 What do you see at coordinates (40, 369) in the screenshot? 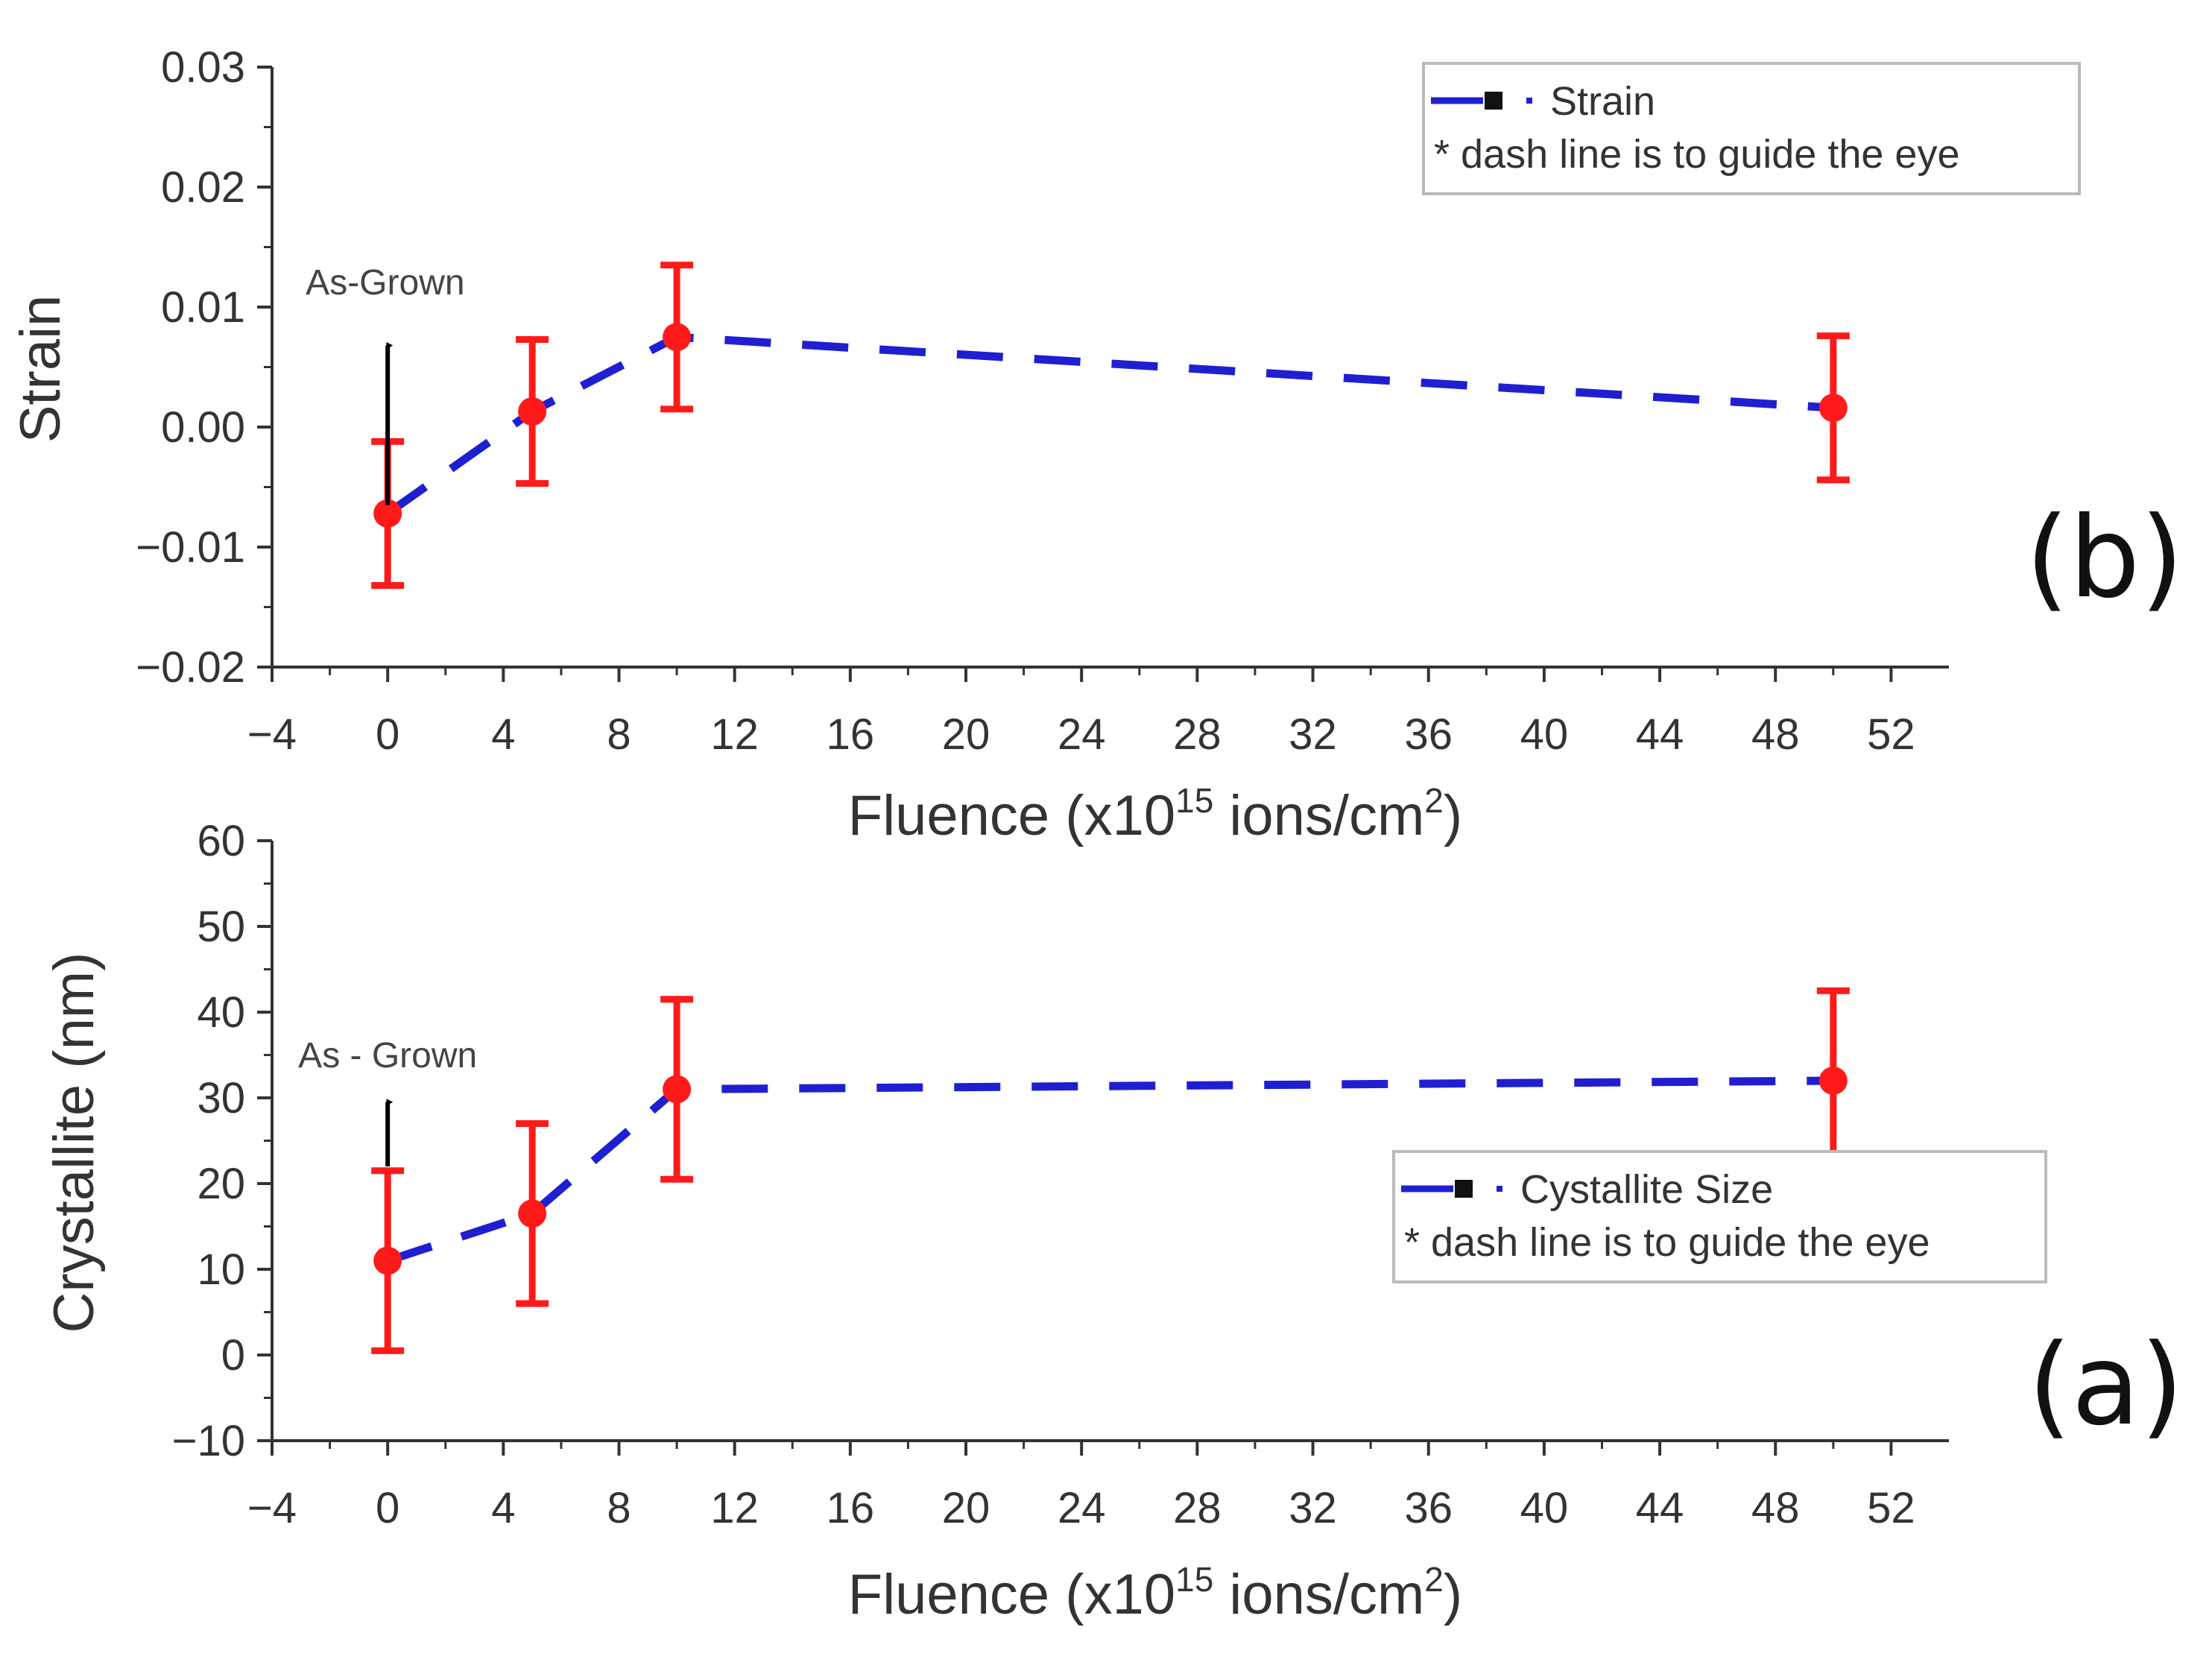
I see `y-axis-label: Strain` at bounding box center [40, 369].